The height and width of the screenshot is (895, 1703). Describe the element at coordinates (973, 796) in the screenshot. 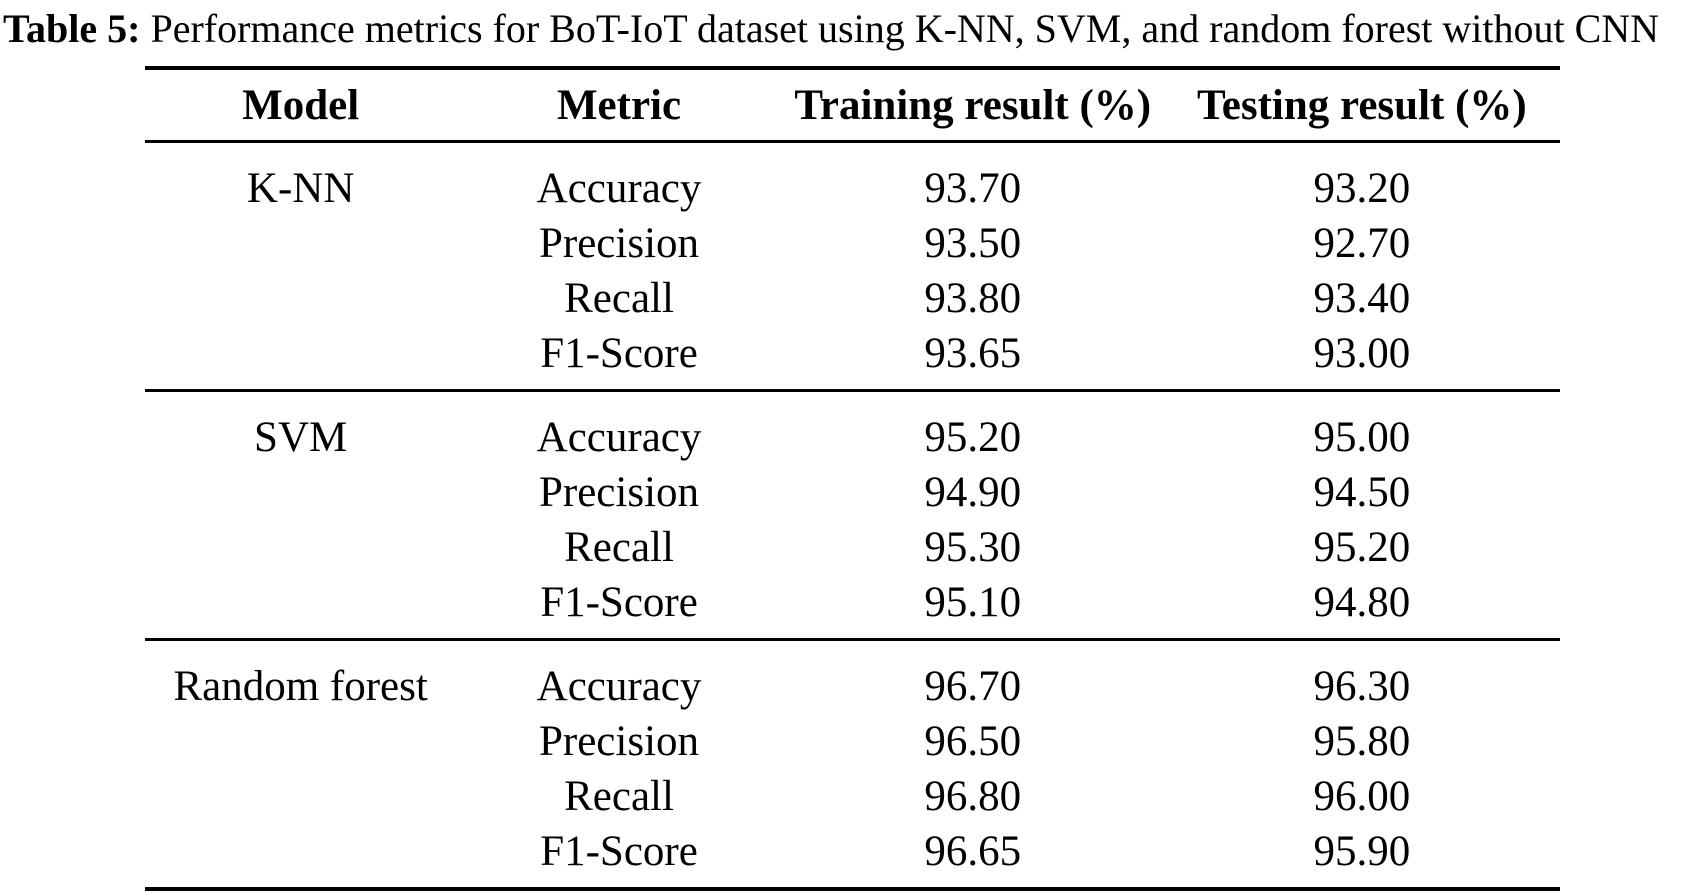

I see `training-value-cell: 96.80` at that location.